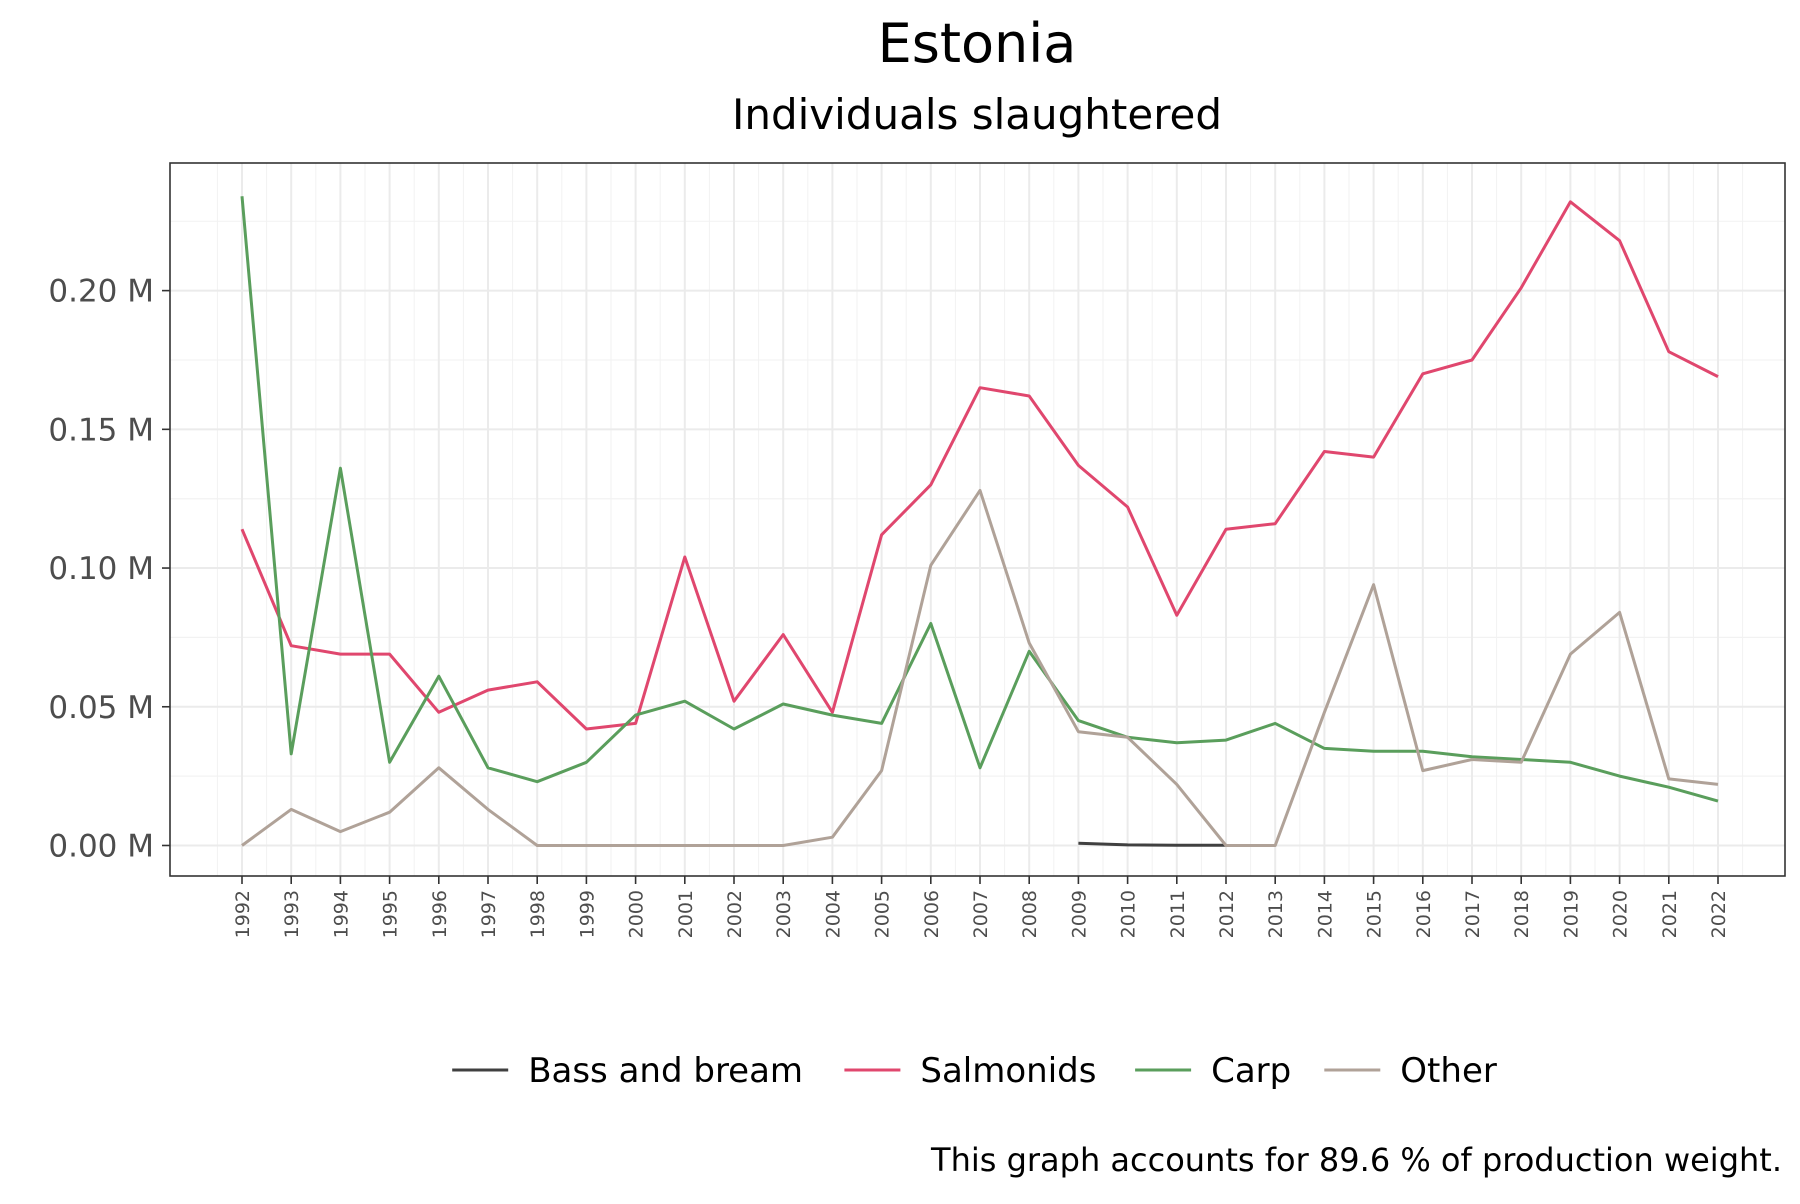 Image resolution: width=1800 pixels, height=1204 pixels. What do you see at coordinates (101, 292) in the screenshot?
I see `y-tick-label: 0.20 M` at bounding box center [101, 292].